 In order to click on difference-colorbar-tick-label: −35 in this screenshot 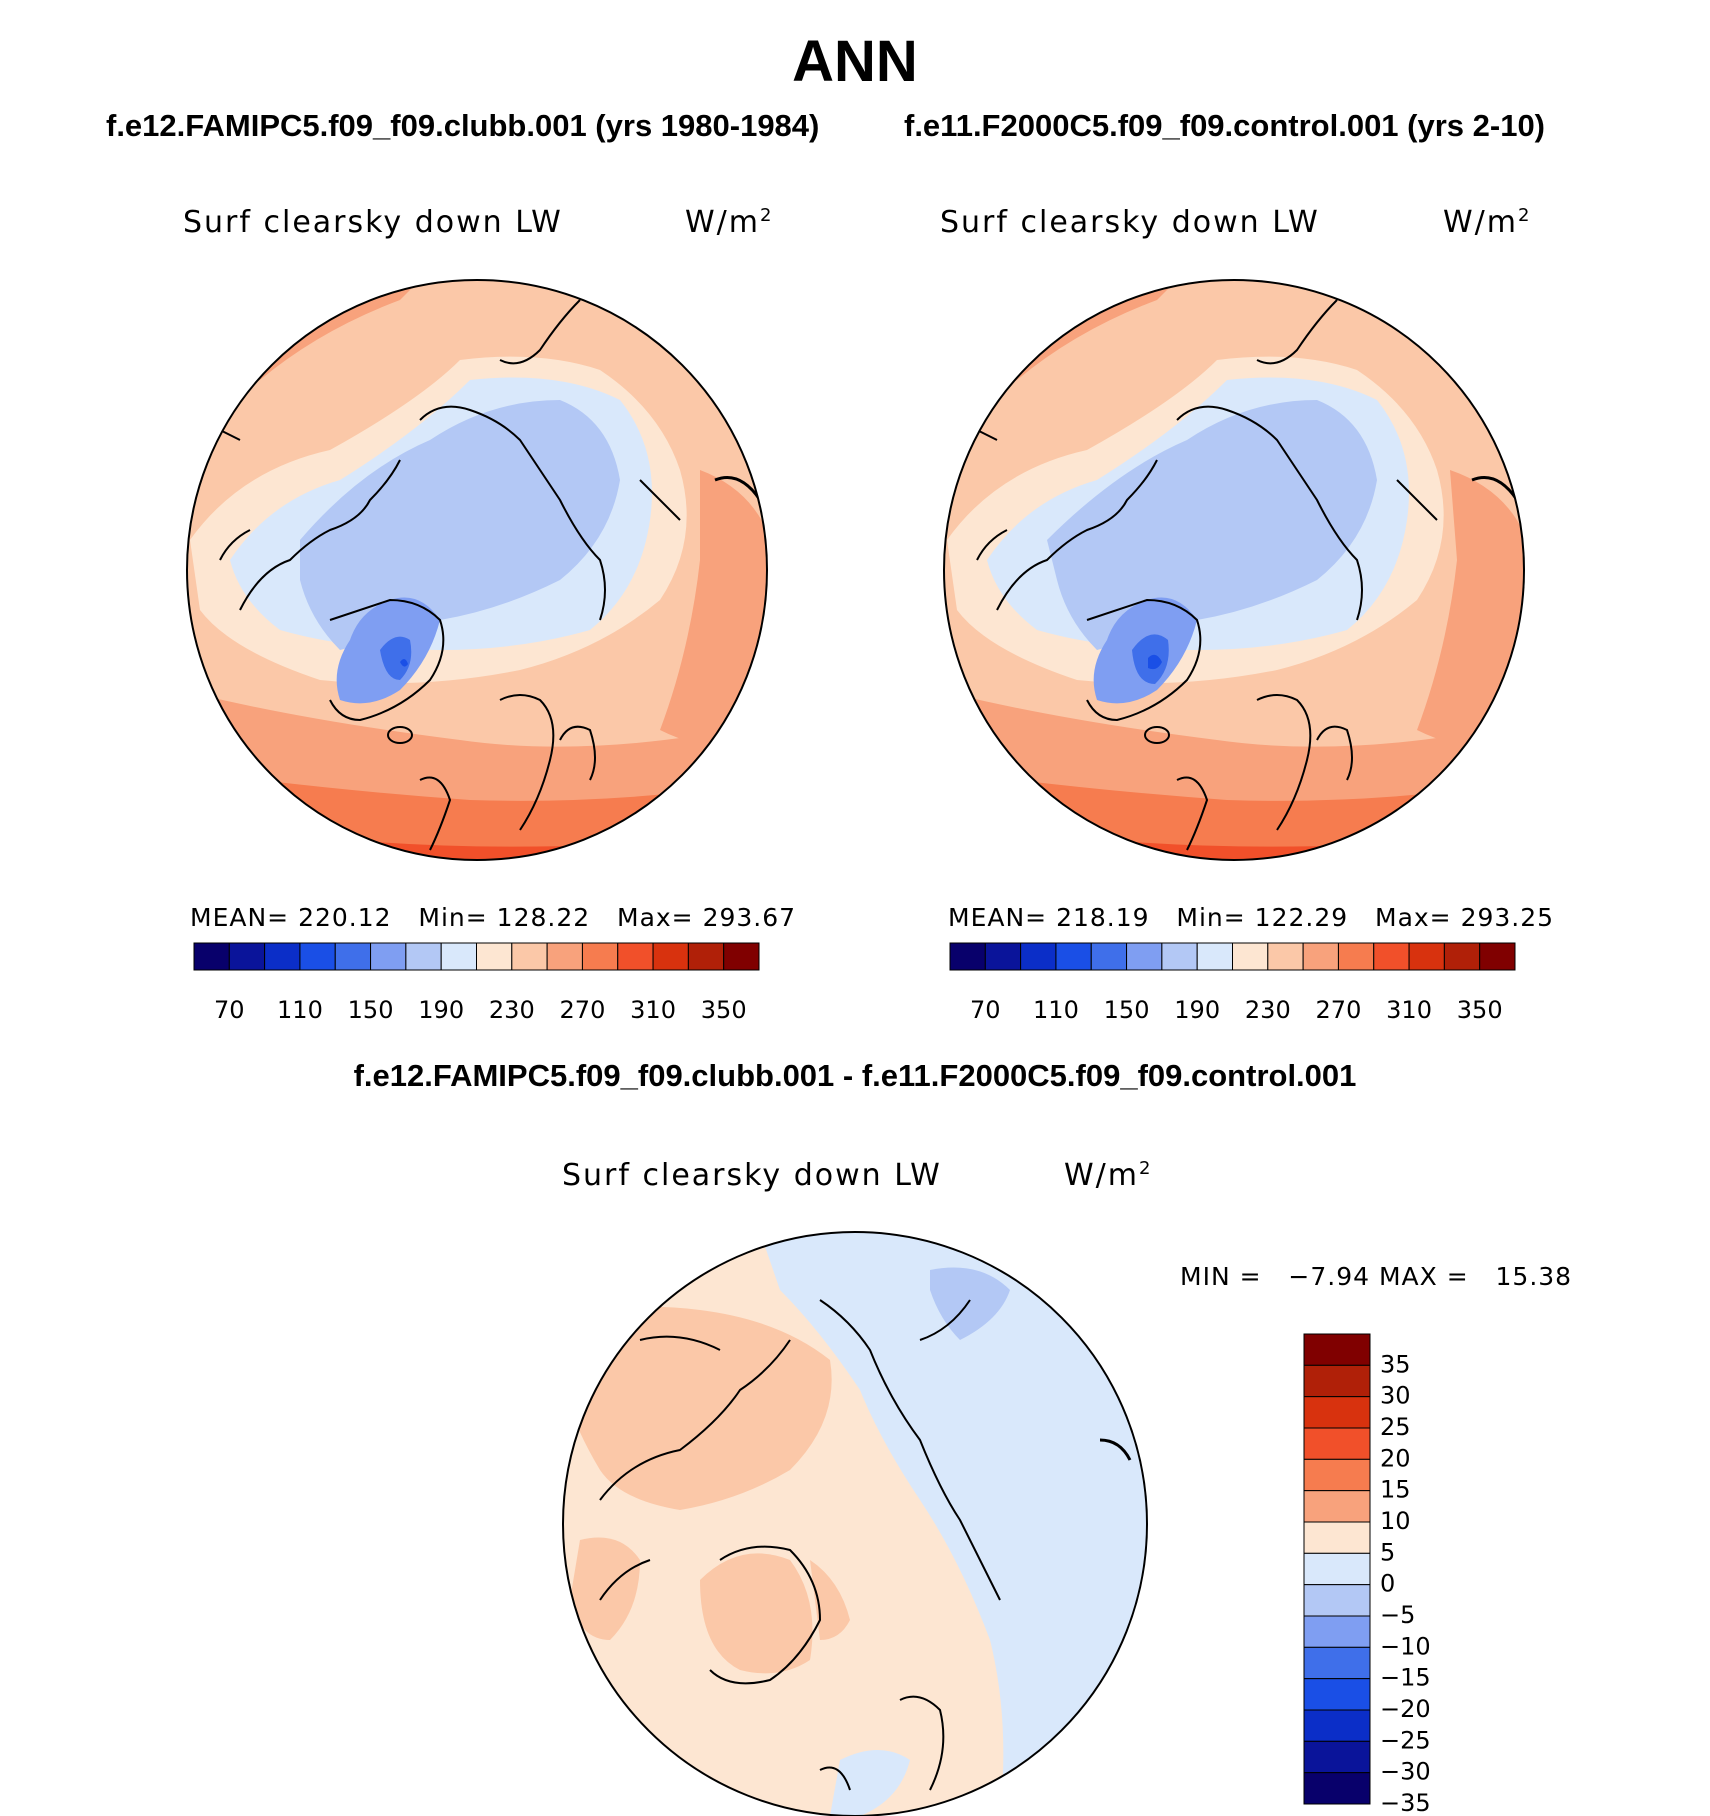, I will do `click(1405, 1802)`.